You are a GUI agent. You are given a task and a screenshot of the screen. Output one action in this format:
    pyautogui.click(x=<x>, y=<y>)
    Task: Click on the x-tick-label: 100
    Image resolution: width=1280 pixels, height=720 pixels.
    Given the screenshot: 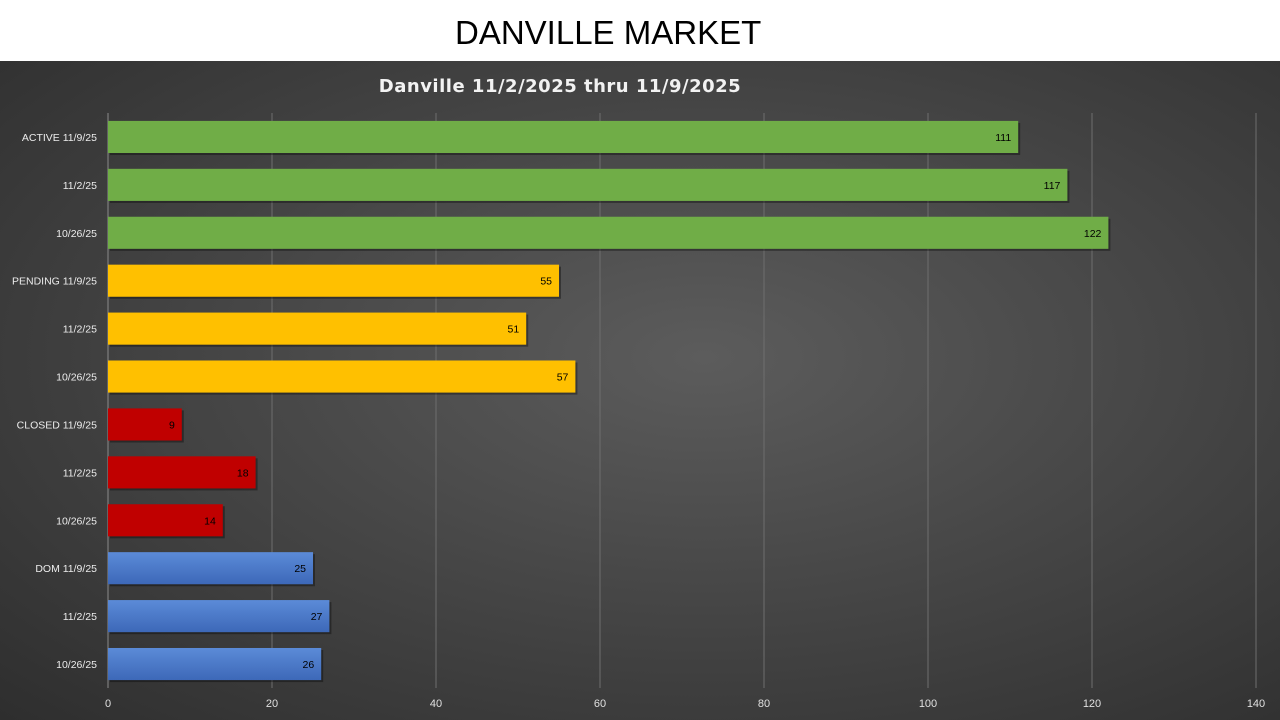 What is the action you would take?
    pyautogui.click(x=928, y=704)
    